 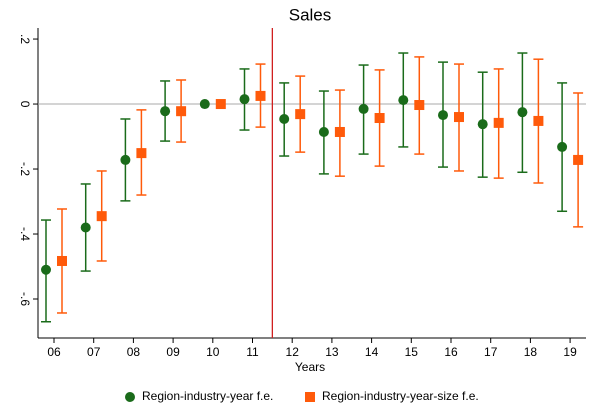 What do you see at coordinates (173, 352) in the screenshot?
I see `x-tick-label: 09` at bounding box center [173, 352].